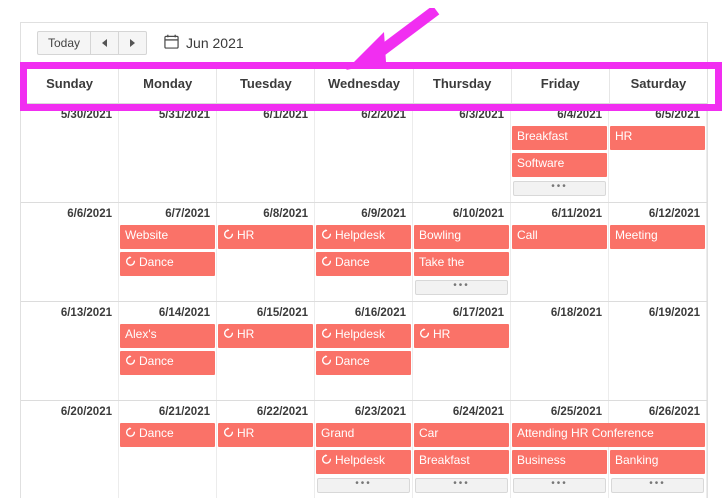 This screenshot has height=498, width=728. I want to click on day-cell: 6/18/2021, so click(560, 351).